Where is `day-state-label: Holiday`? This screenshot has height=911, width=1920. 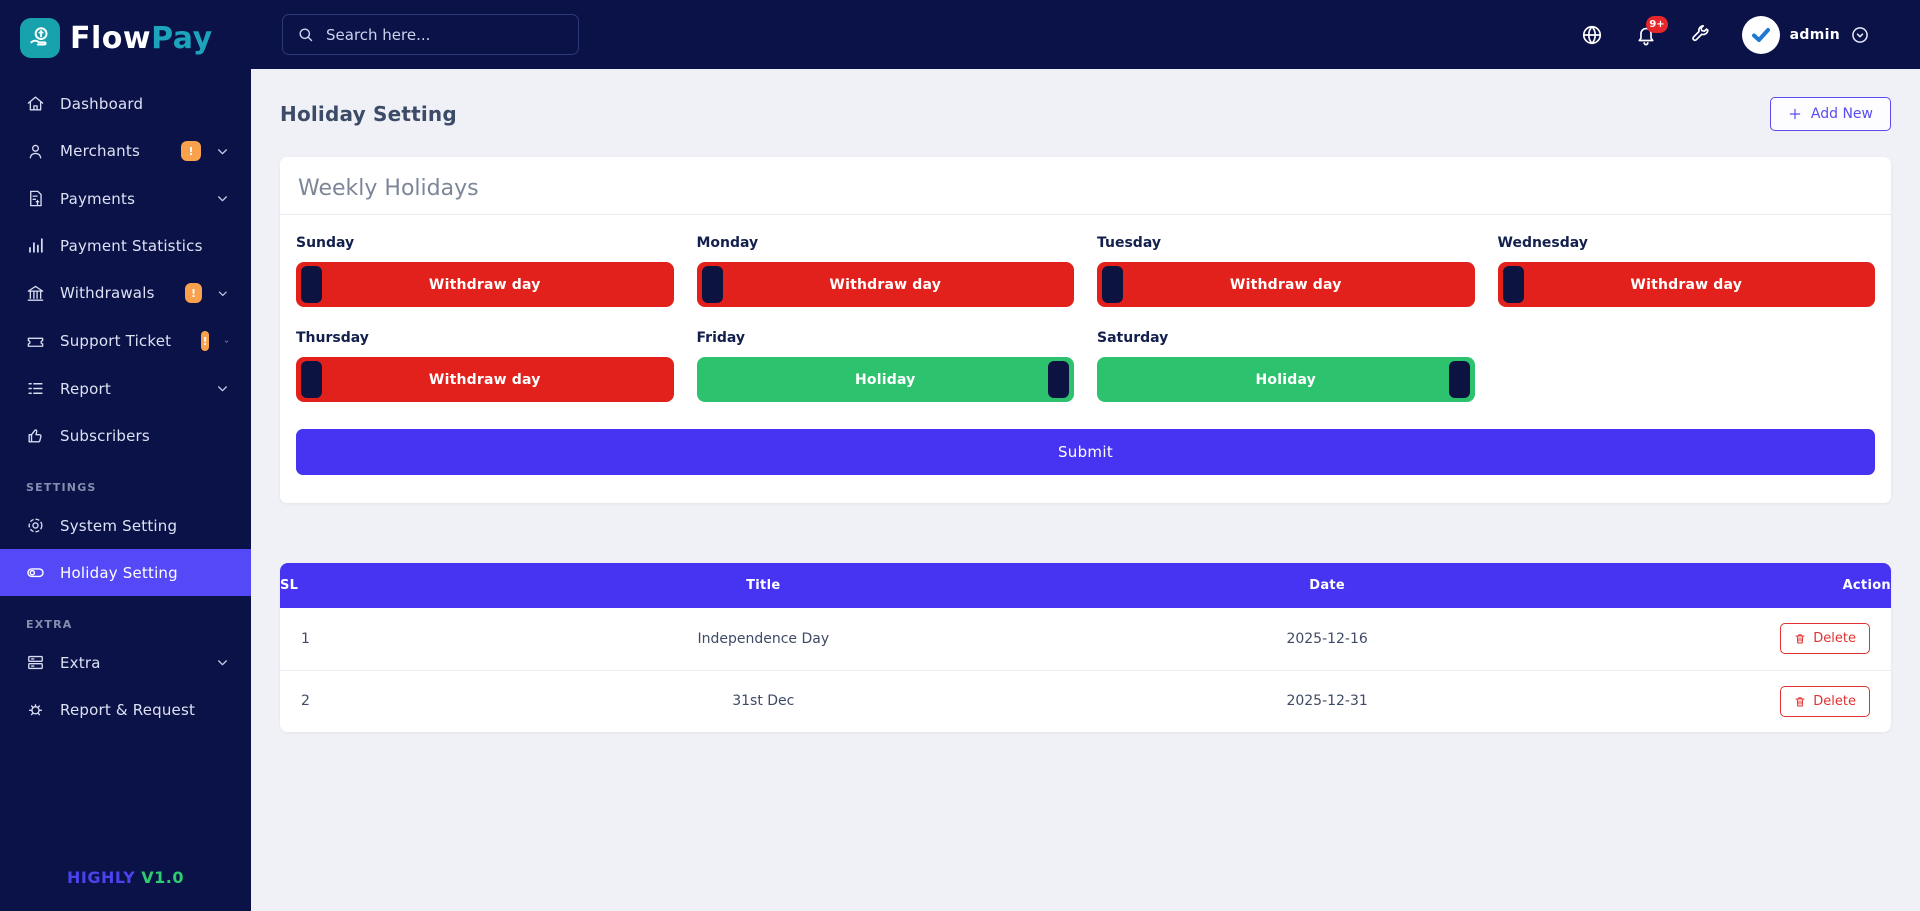 day-state-label: Holiday is located at coordinates (885, 379).